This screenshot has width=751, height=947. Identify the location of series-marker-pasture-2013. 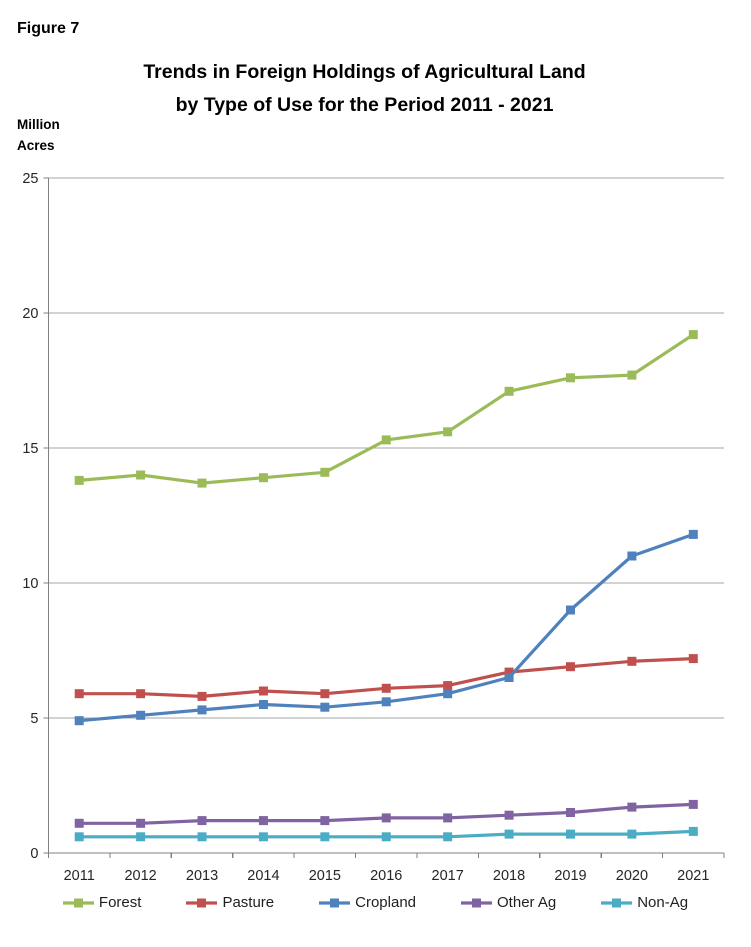
(202, 696).